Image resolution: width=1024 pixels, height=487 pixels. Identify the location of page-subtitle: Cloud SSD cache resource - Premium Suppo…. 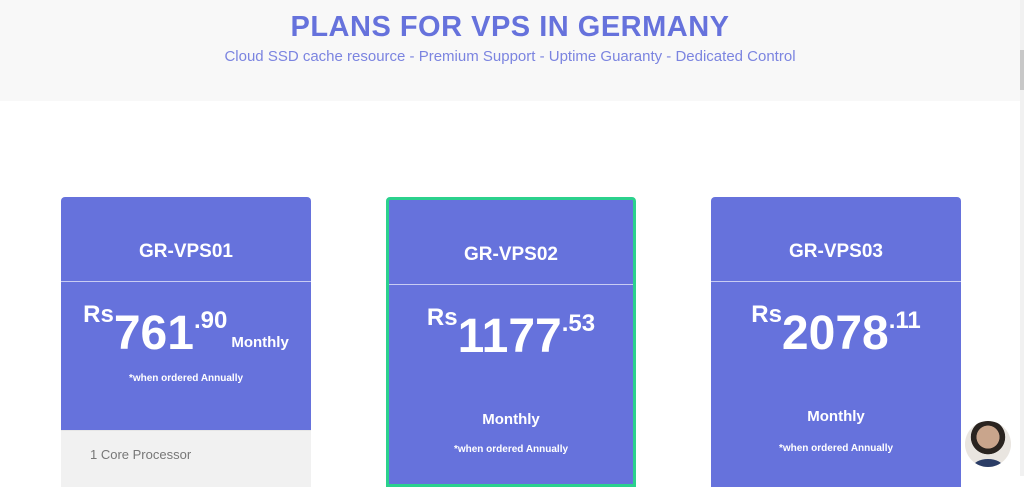
(510, 56).